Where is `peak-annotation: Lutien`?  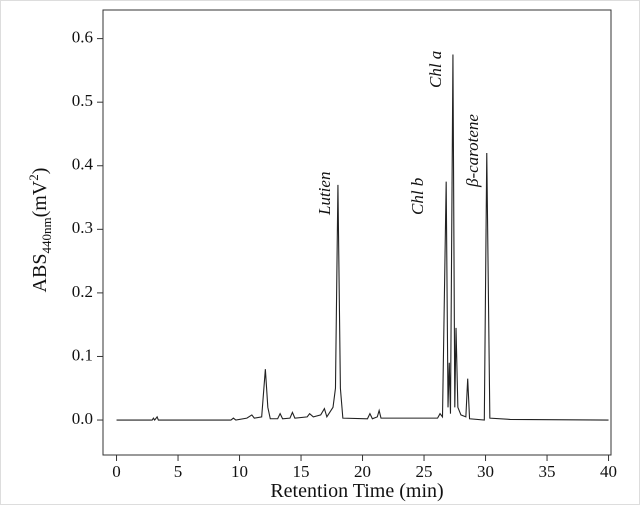
peak-annotation: Lutien is located at coordinates (324, 194).